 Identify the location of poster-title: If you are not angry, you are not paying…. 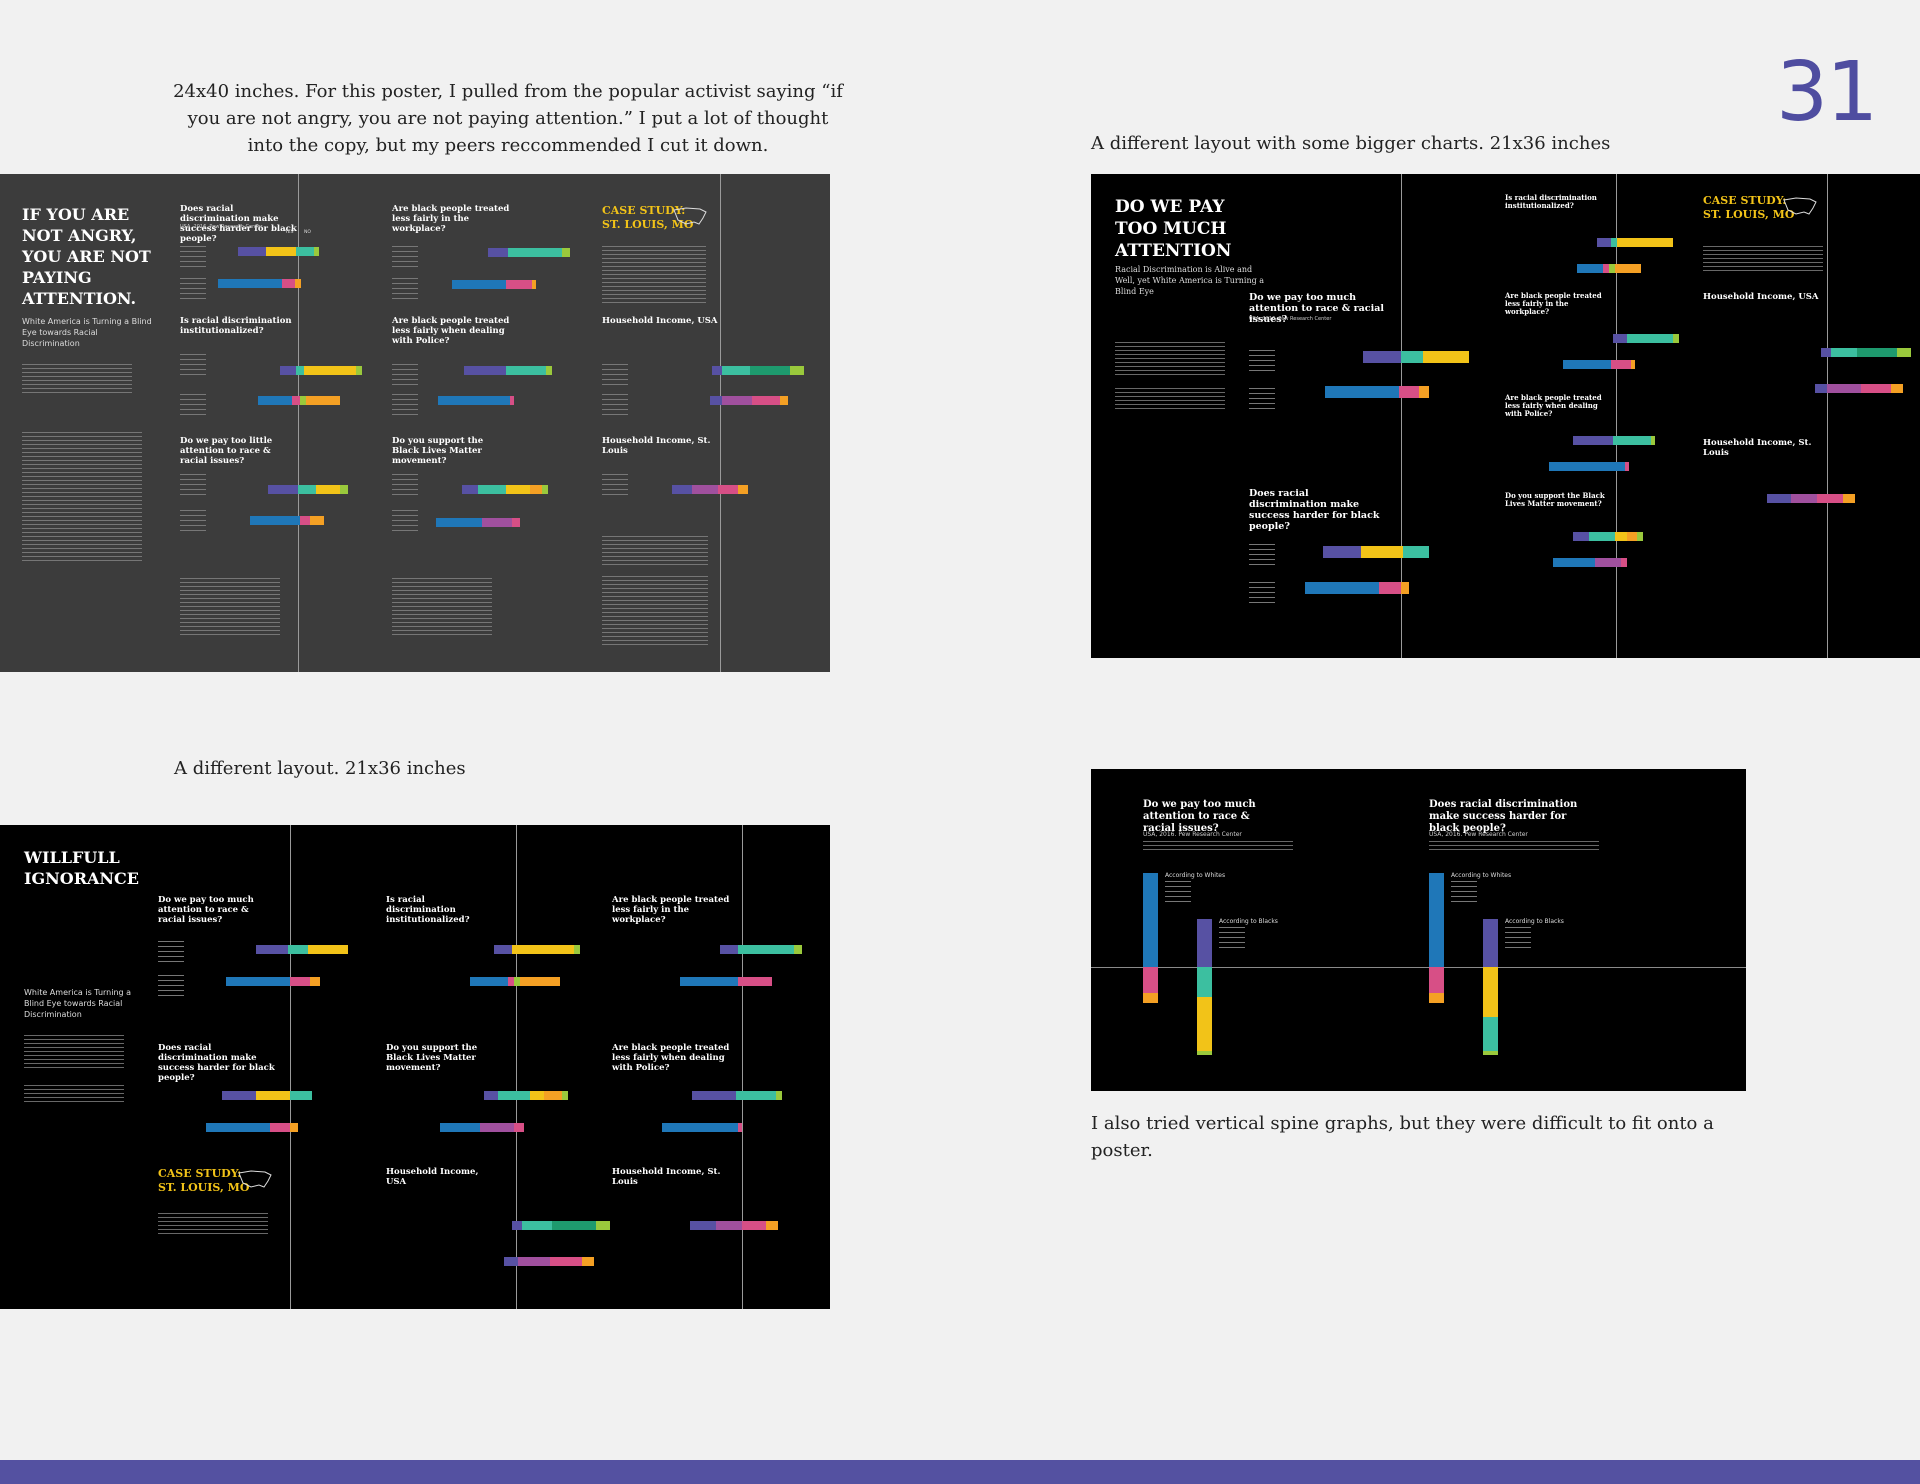
(86, 256).